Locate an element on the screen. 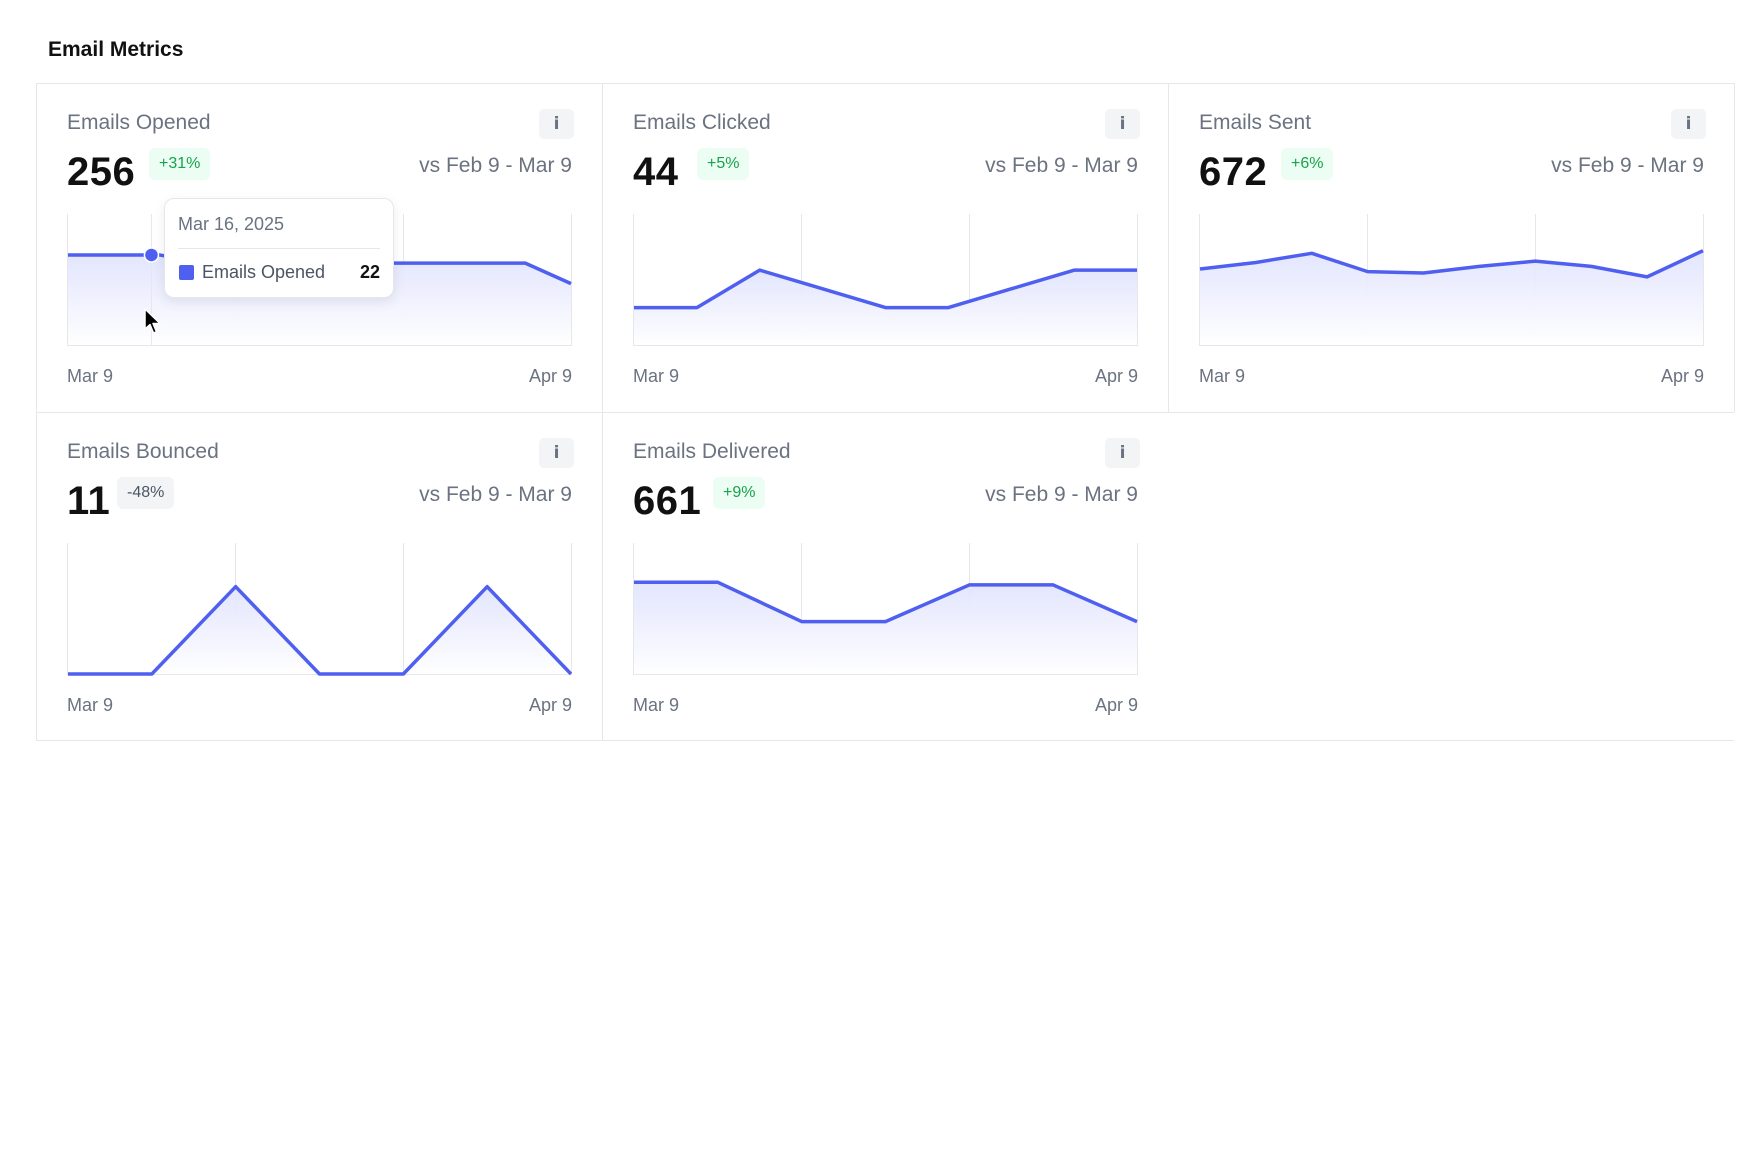 Image resolution: width=1764 pixels, height=1155 pixels. tooltip-divider is located at coordinates (279, 248).